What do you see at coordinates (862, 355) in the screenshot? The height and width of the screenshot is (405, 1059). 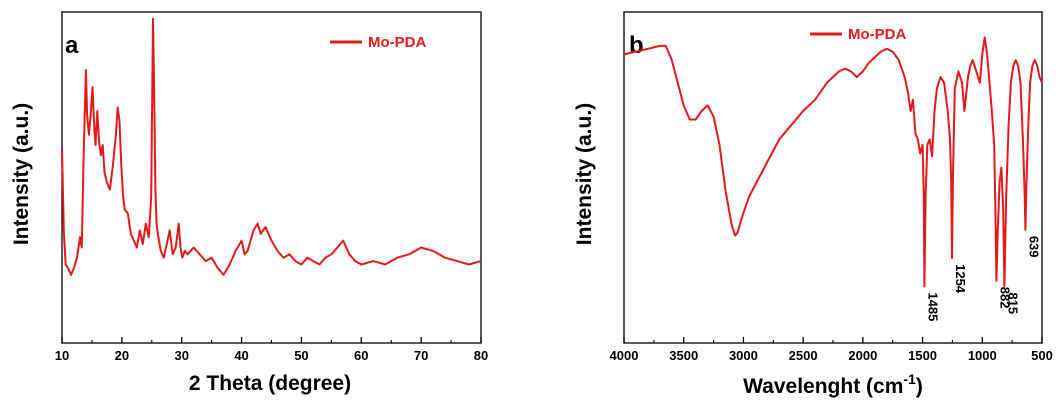 I see `x-tick-label-b: 2000` at bounding box center [862, 355].